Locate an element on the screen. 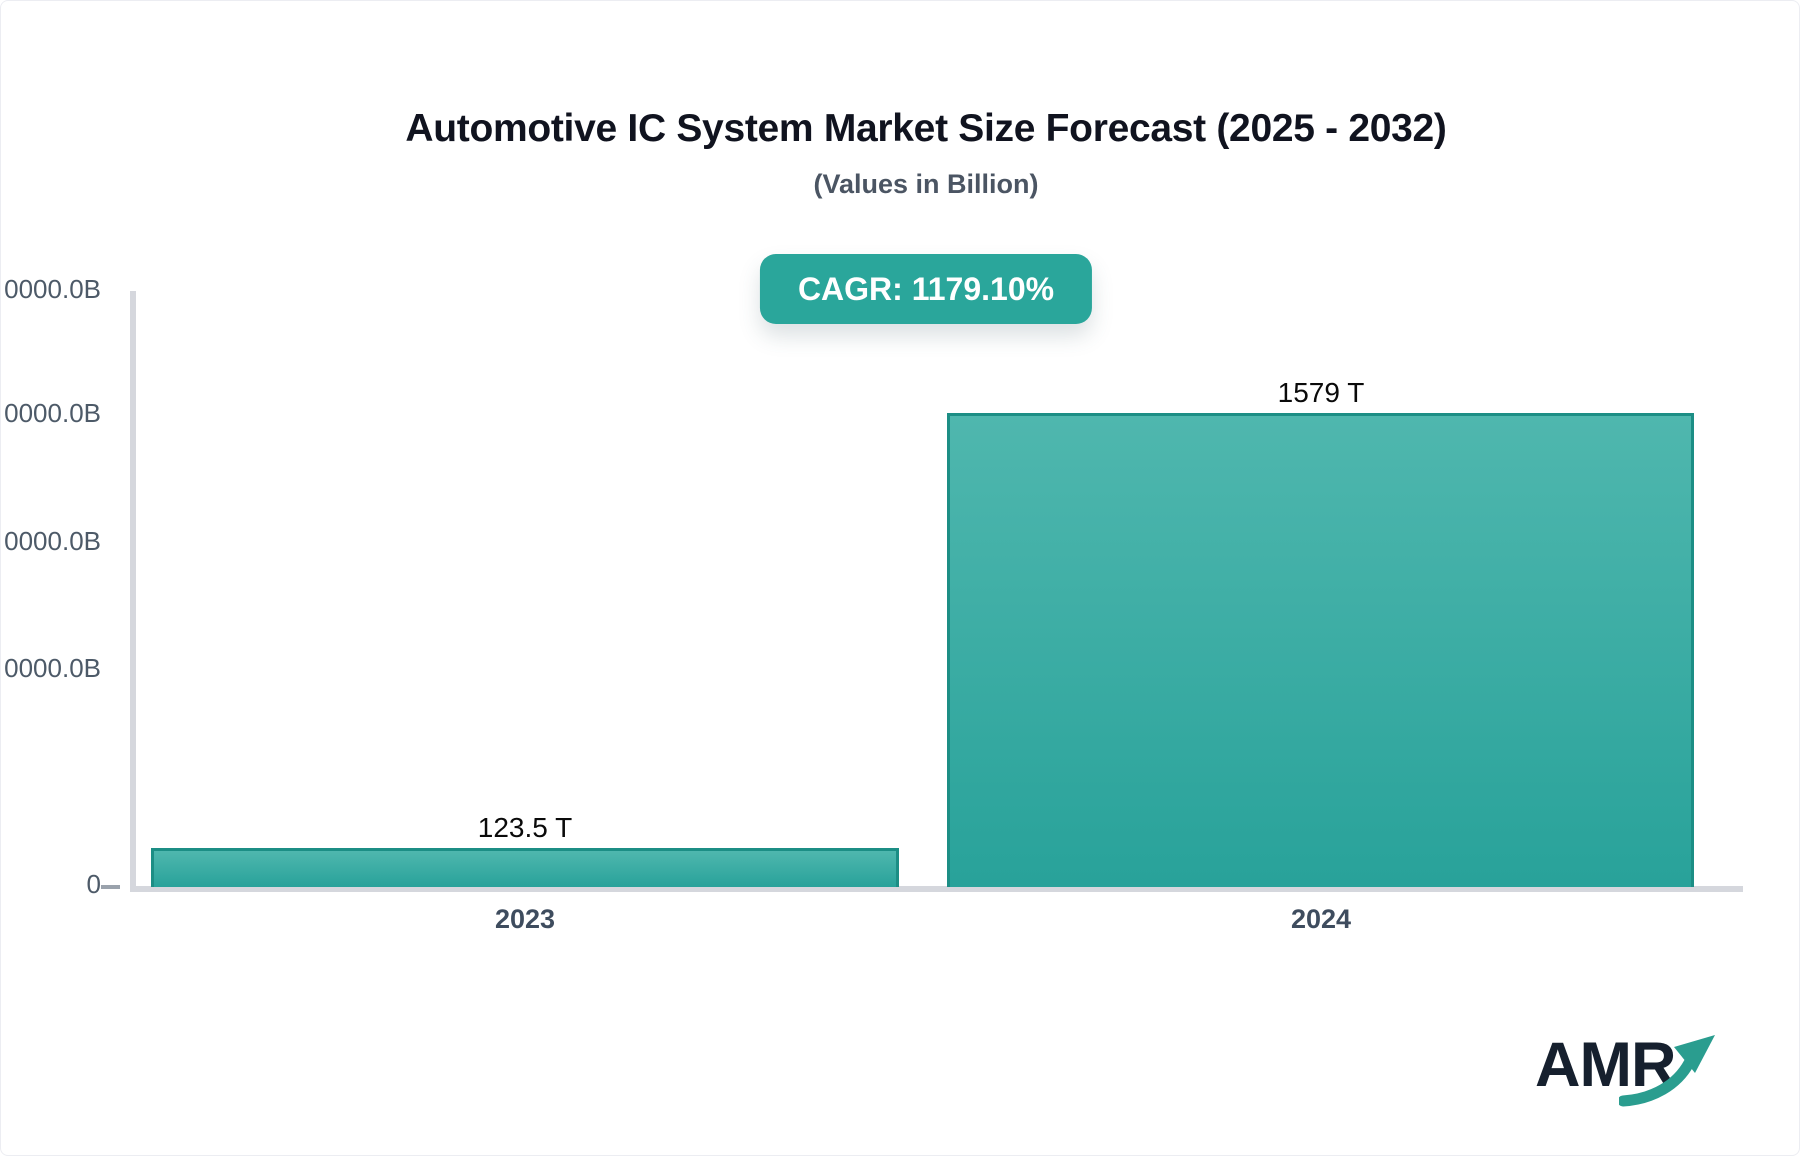 The height and width of the screenshot is (1156, 1800). amr-logo: AMR is located at coordinates (1635, 1071).